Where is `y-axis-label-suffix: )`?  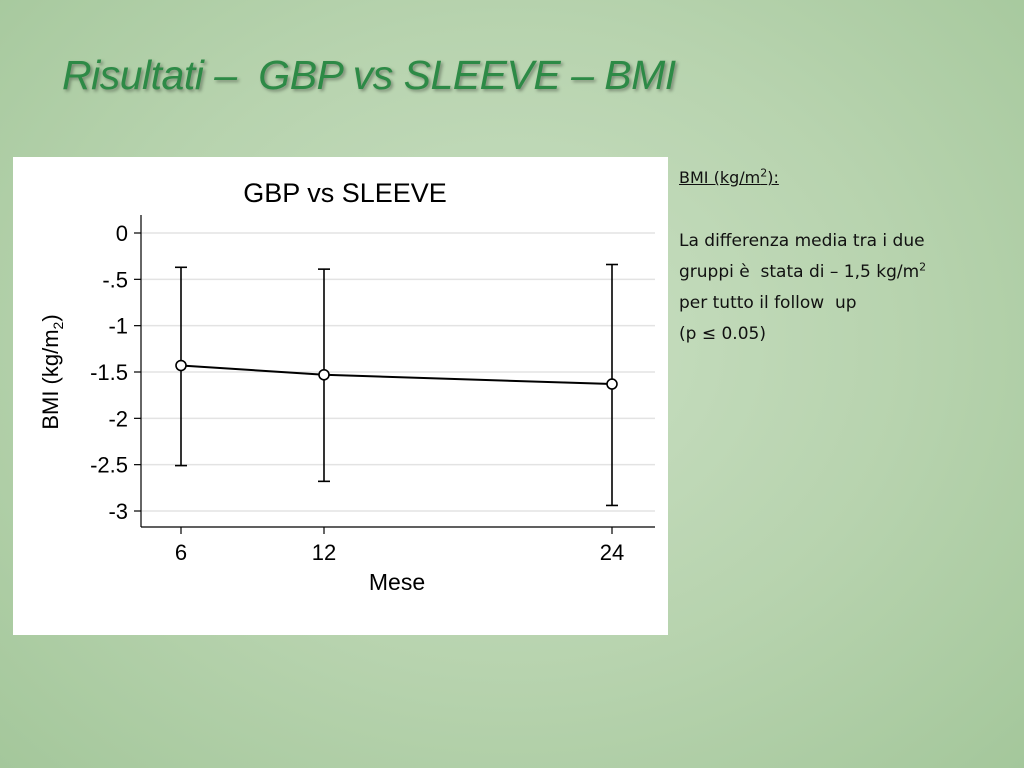 y-axis-label-suffix: ) is located at coordinates (50, 317).